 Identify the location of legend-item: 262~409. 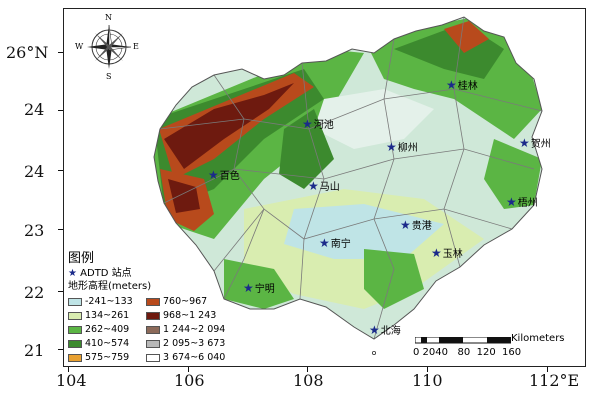
(98, 329).